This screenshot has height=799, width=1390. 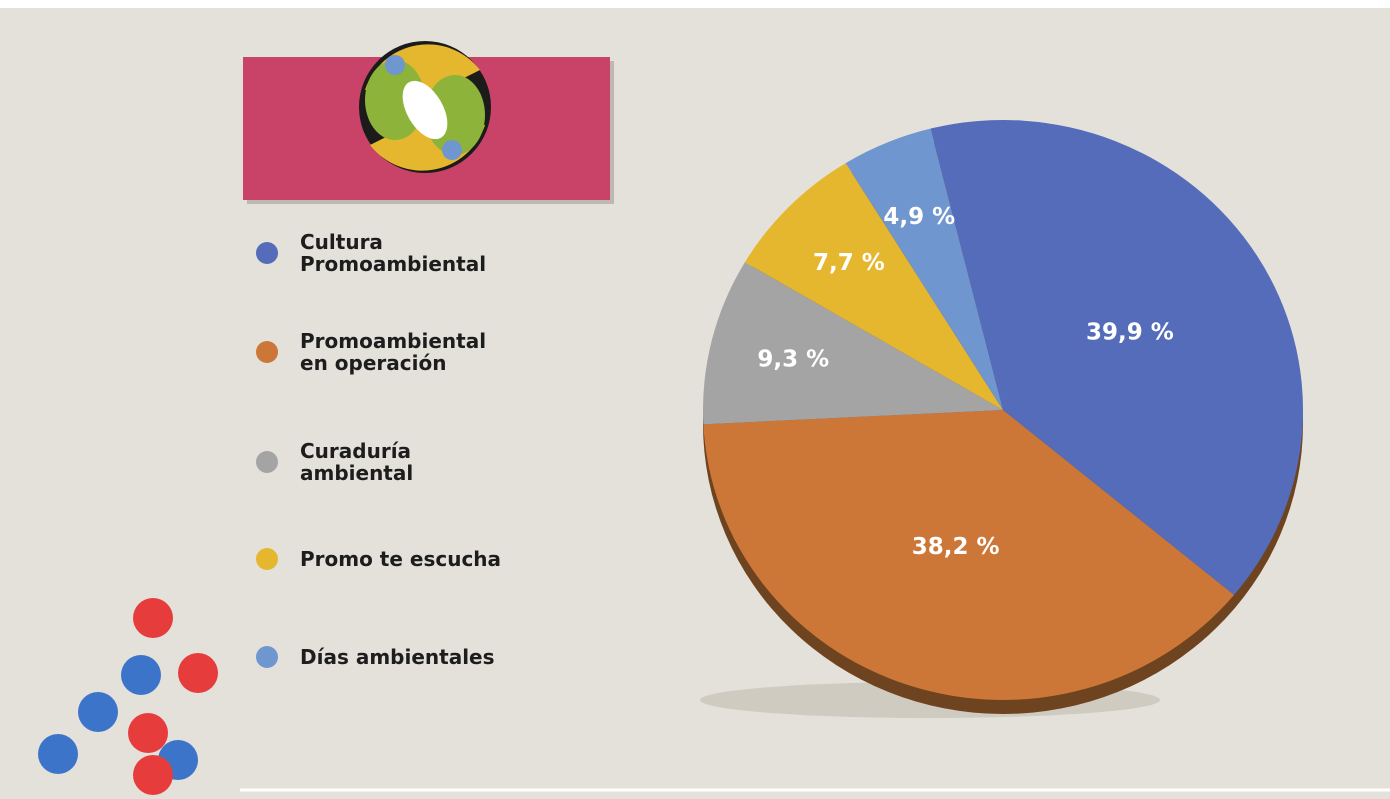 I want to click on legend-label: Curaduría ambiental, so click(x=357, y=462).